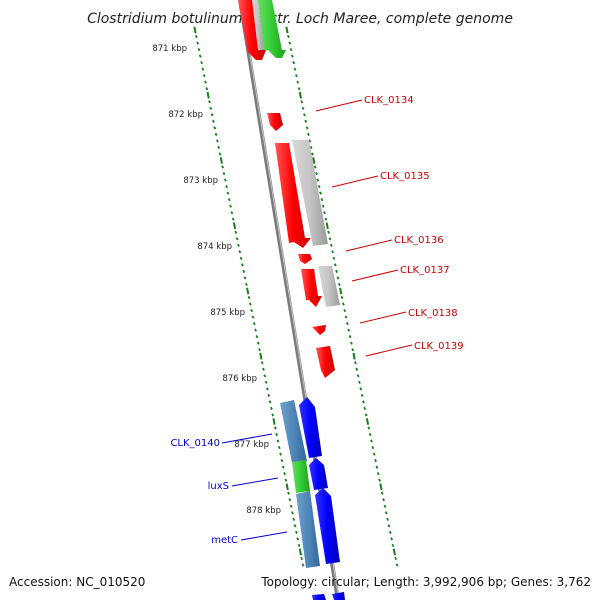 The width and height of the screenshot is (600, 600). Describe the element at coordinates (425, 270) in the screenshot. I see `gene-label-clk-0137: CLK_0137` at that location.